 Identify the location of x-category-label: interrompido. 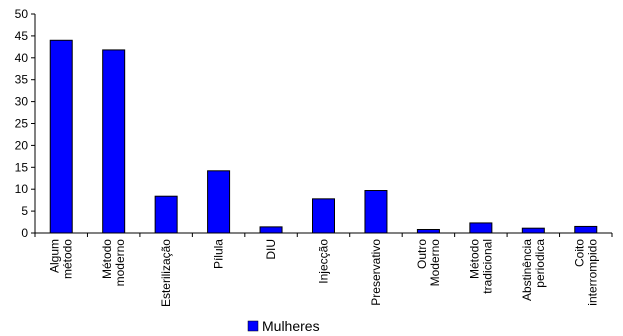
(592, 272).